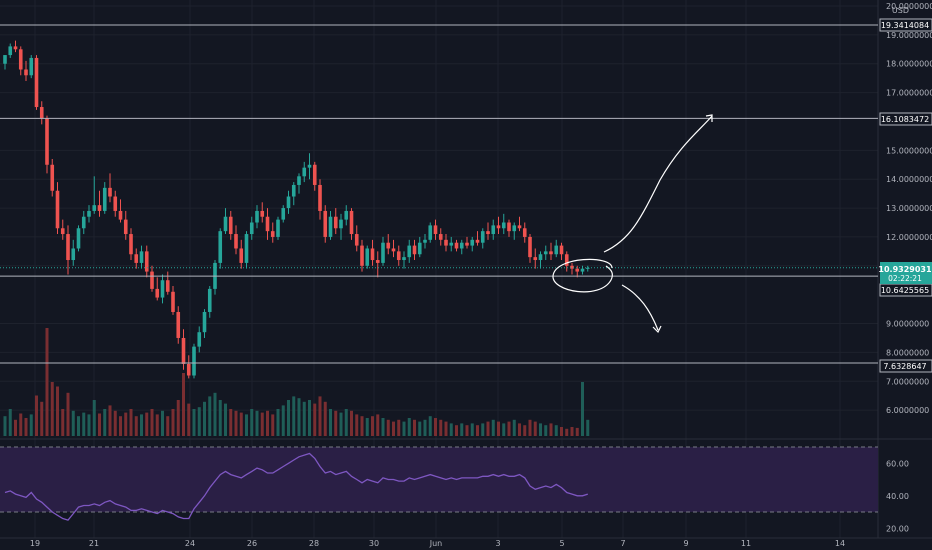 This screenshot has height=550, width=932. What do you see at coordinates (909, 208) in the screenshot?
I see `price-tick-label-6: 13.0000000` at bounding box center [909, 208].